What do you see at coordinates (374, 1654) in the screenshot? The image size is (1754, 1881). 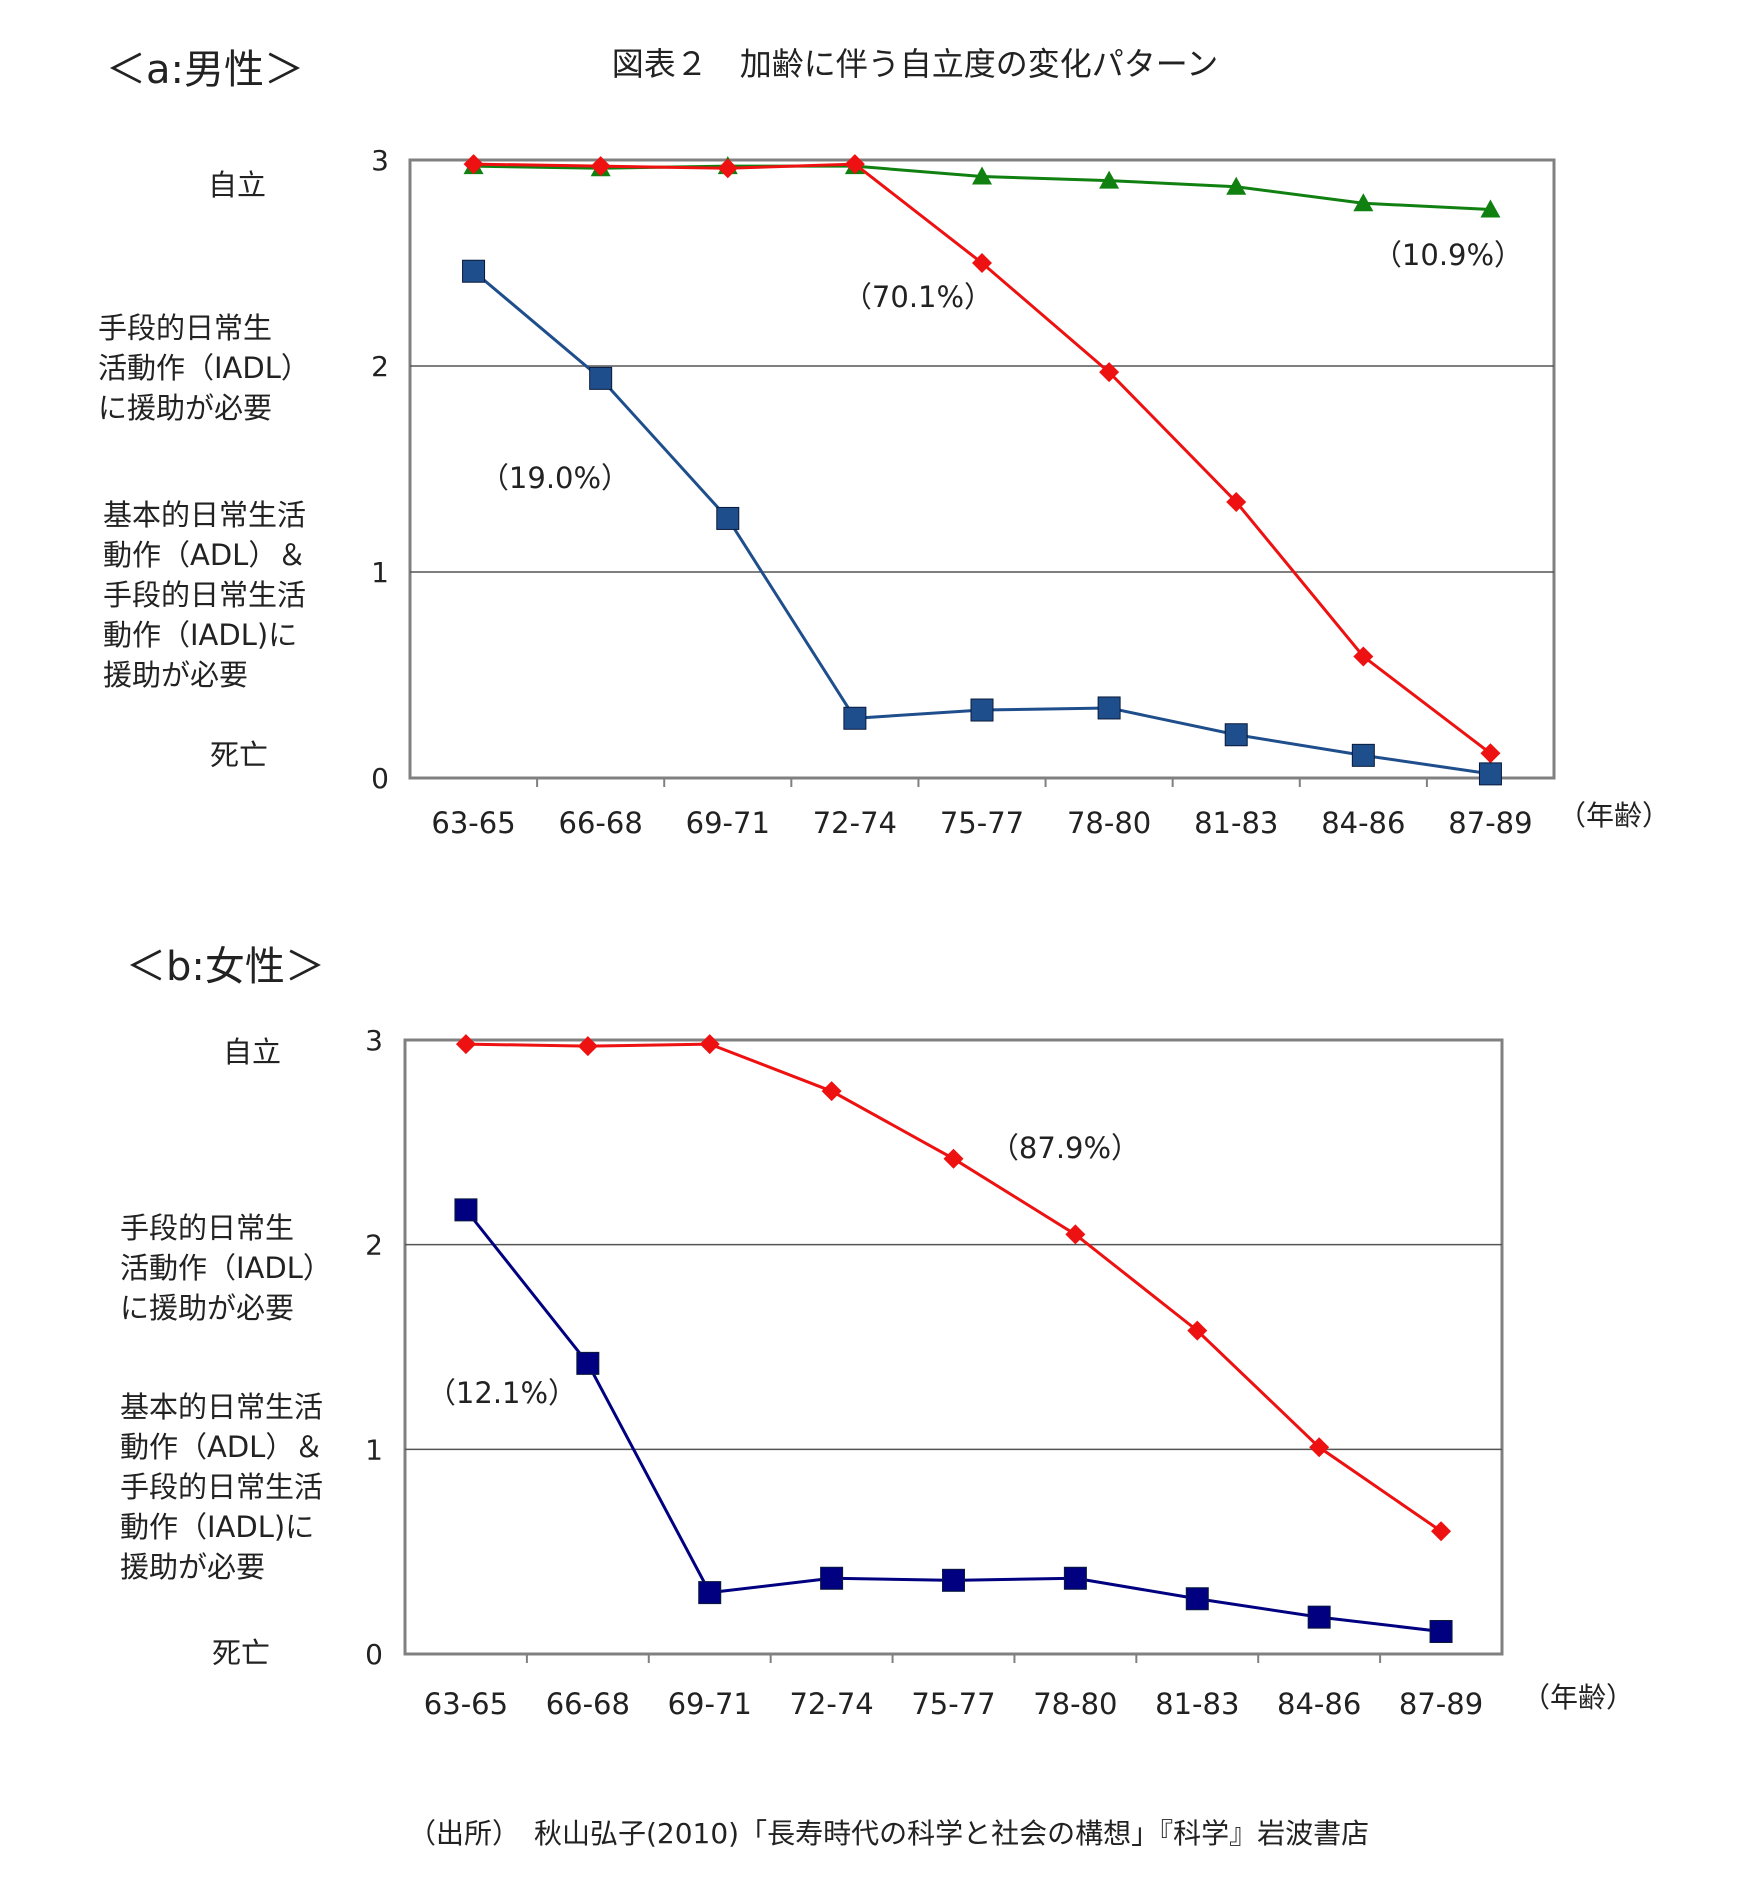 I see `chart-b-y-tick-label: 0` at bounding box center [374, 1654].